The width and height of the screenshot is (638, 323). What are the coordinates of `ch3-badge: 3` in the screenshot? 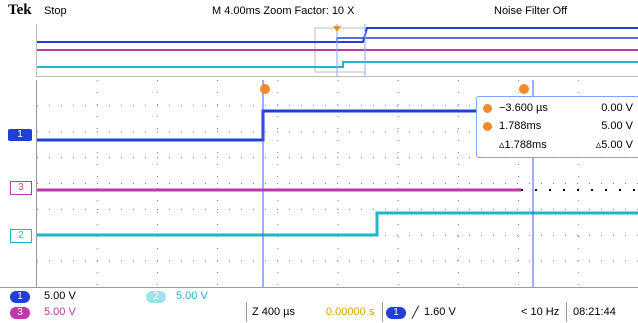 It's located at (20, 313).